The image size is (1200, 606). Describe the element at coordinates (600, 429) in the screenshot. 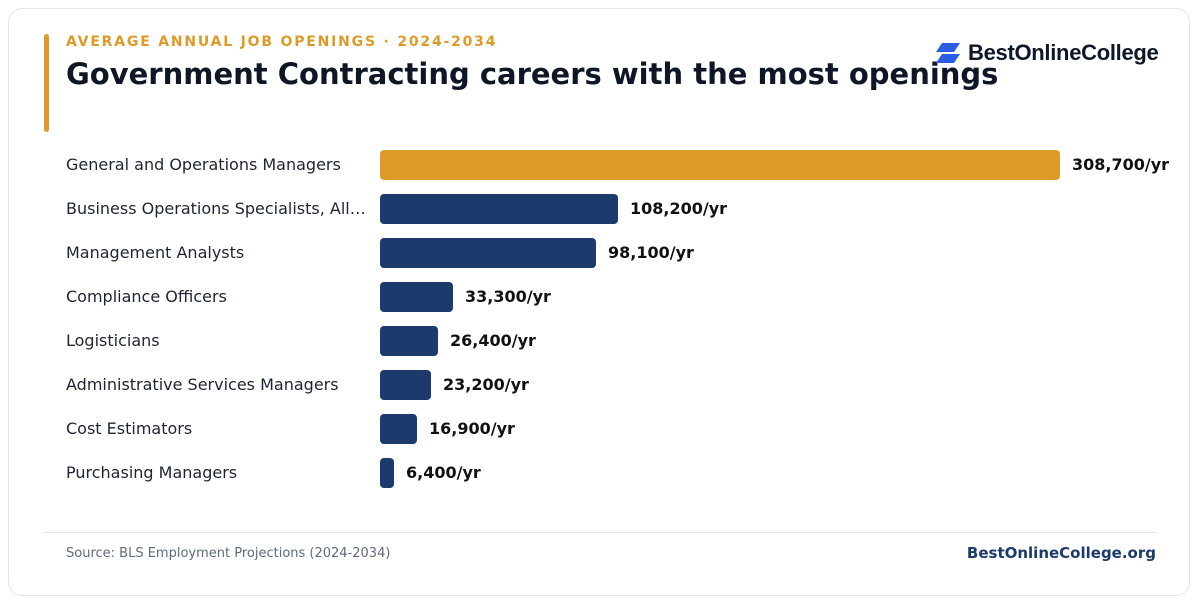

I see `bar-row: Cost Estimators 16,900/yr` at that location.